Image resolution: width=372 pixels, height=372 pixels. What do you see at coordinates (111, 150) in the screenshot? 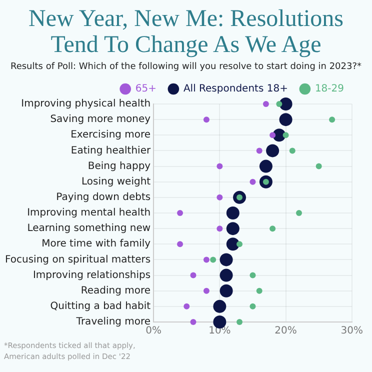
I see `y-tick-label: Eating healthier` at bounding box center [111, 150].